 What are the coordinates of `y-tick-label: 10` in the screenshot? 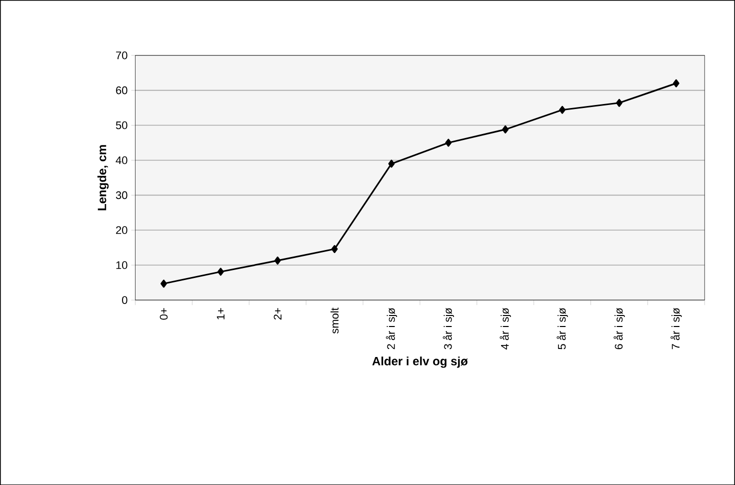 It's located at (122, 265).